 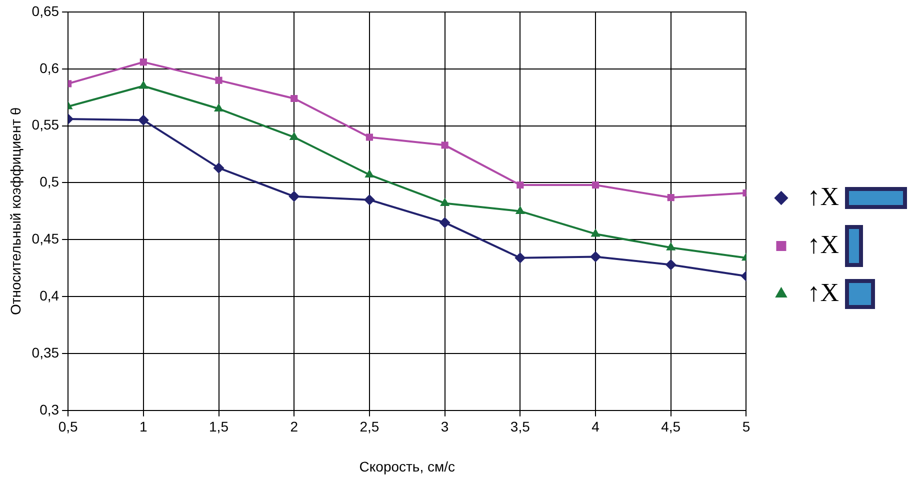 What do you see at coordinates (46, 10) in the screenshot?
I see `y-tick-label: 0,65` at bounding box center [46, 10].